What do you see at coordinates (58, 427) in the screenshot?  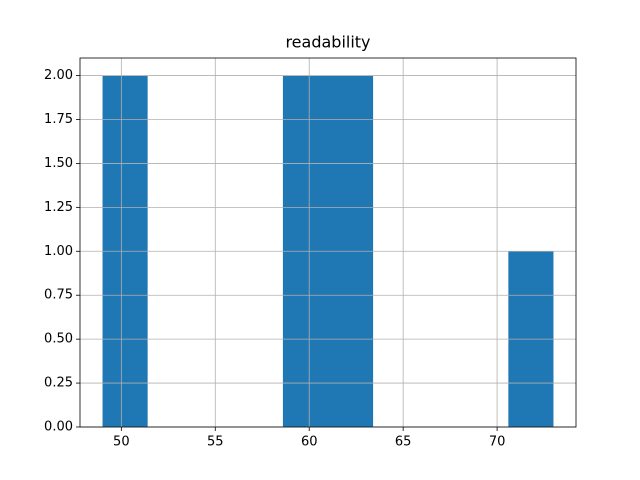 I see `y-tick-label: 0.00` at bounding box center [58, 427].